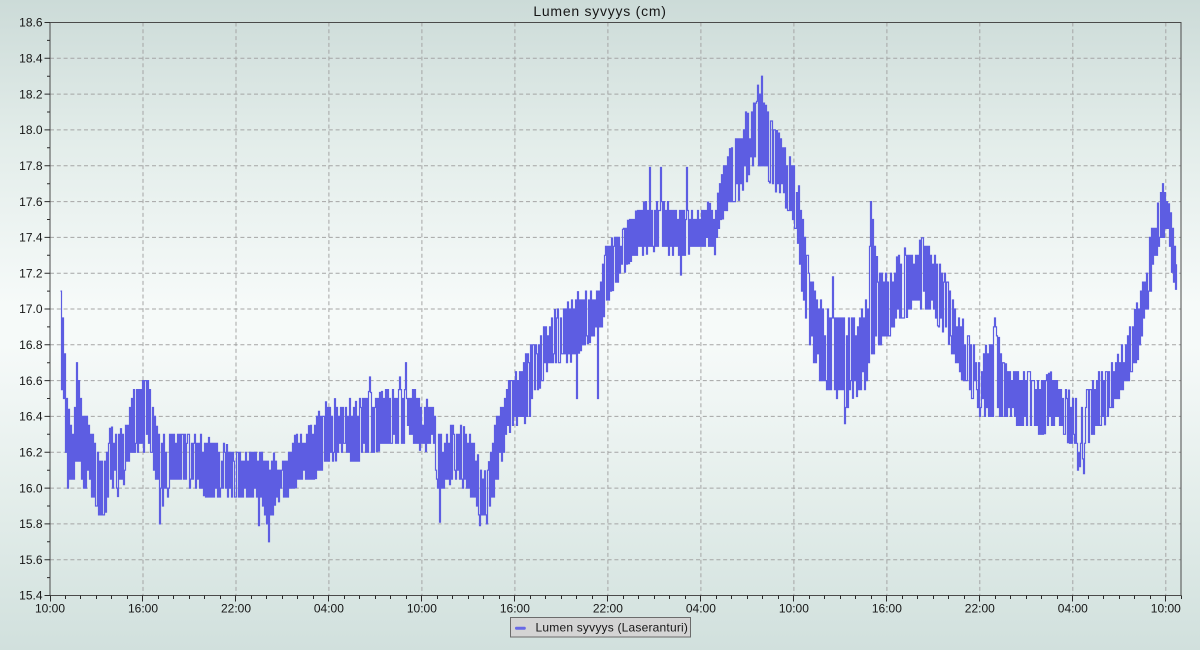 This screenshot has height=650, width=1200. What do you see at coordinates (31, 381) in the screenshot?
I see `svg-text: 16.6` at bounding box center [31, 381].